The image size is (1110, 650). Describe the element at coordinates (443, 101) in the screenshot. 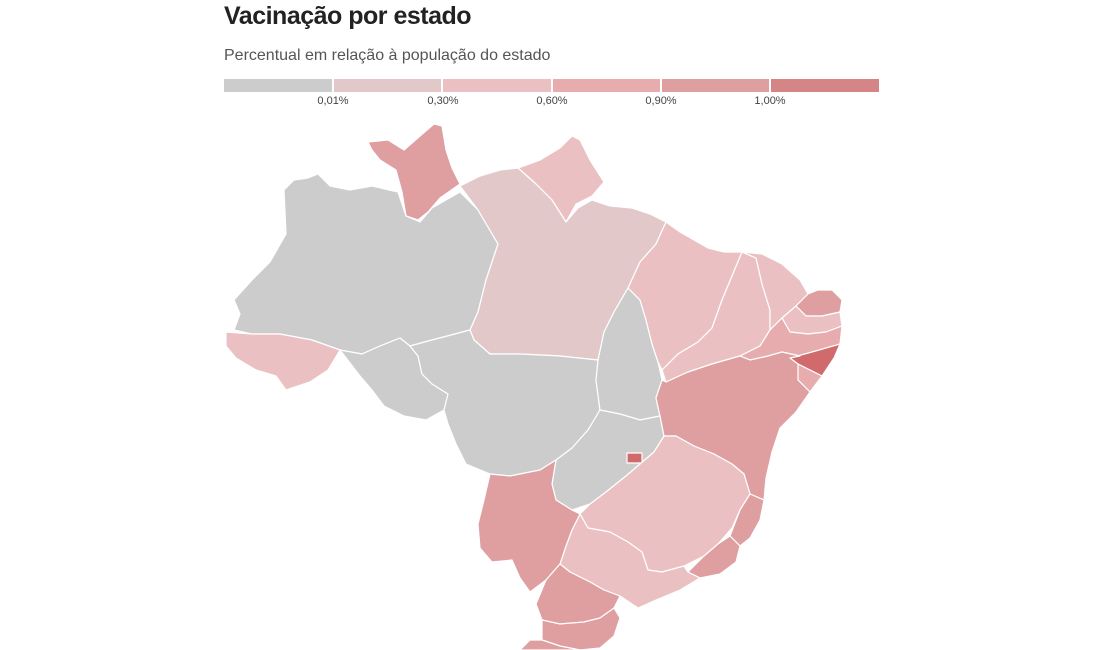

I see `legend-tick-label: 0,30%` at that location.